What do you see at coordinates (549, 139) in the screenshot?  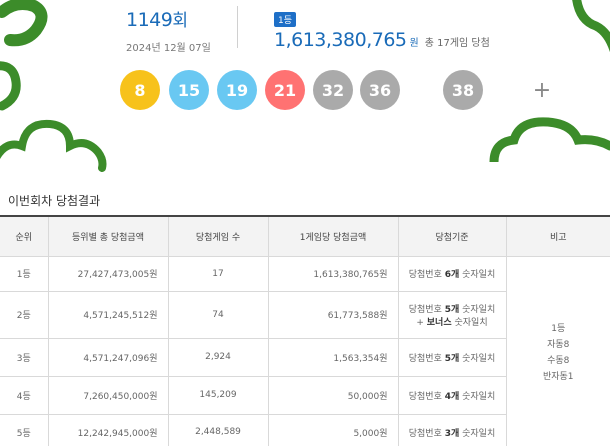 I see `decor-cloud-bottom-right` at bounding box center [549, 139].